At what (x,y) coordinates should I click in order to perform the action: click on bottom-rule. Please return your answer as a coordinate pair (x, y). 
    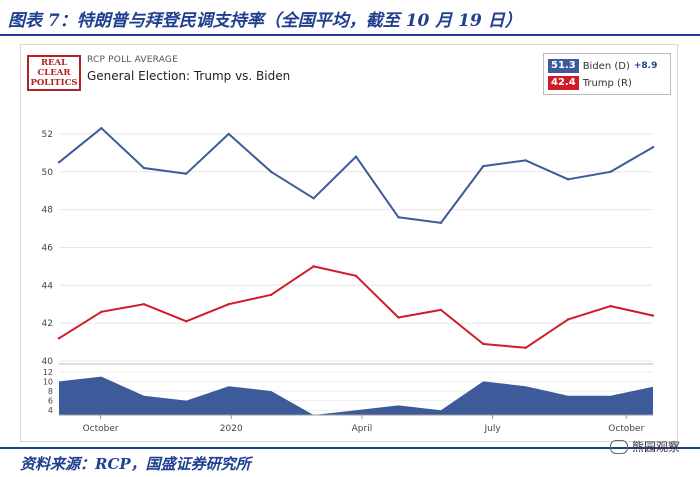
    Looking at the image, I should click on (350, 448).